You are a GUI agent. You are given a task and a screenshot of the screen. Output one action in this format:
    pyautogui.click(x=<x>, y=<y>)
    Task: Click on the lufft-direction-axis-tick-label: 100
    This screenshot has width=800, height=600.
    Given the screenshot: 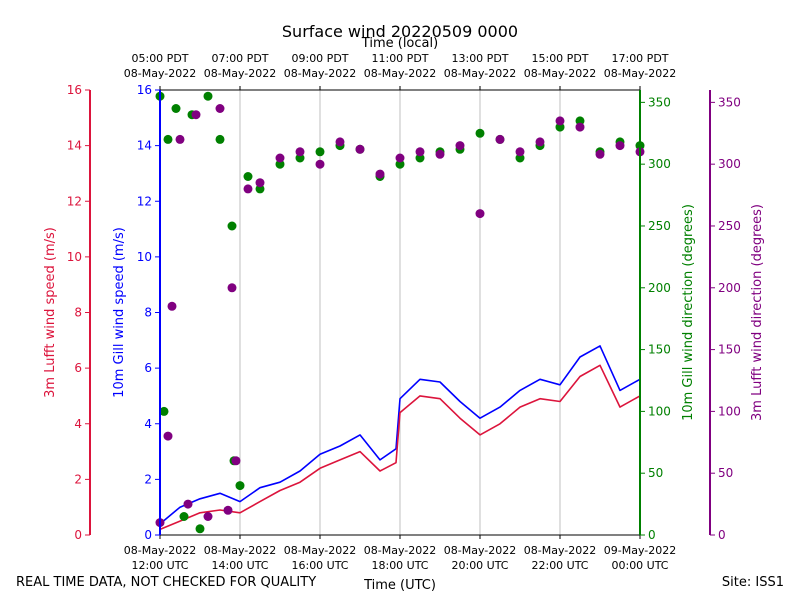 What is the action you would take?
    pyautogui.click(x=729, y=411)
    